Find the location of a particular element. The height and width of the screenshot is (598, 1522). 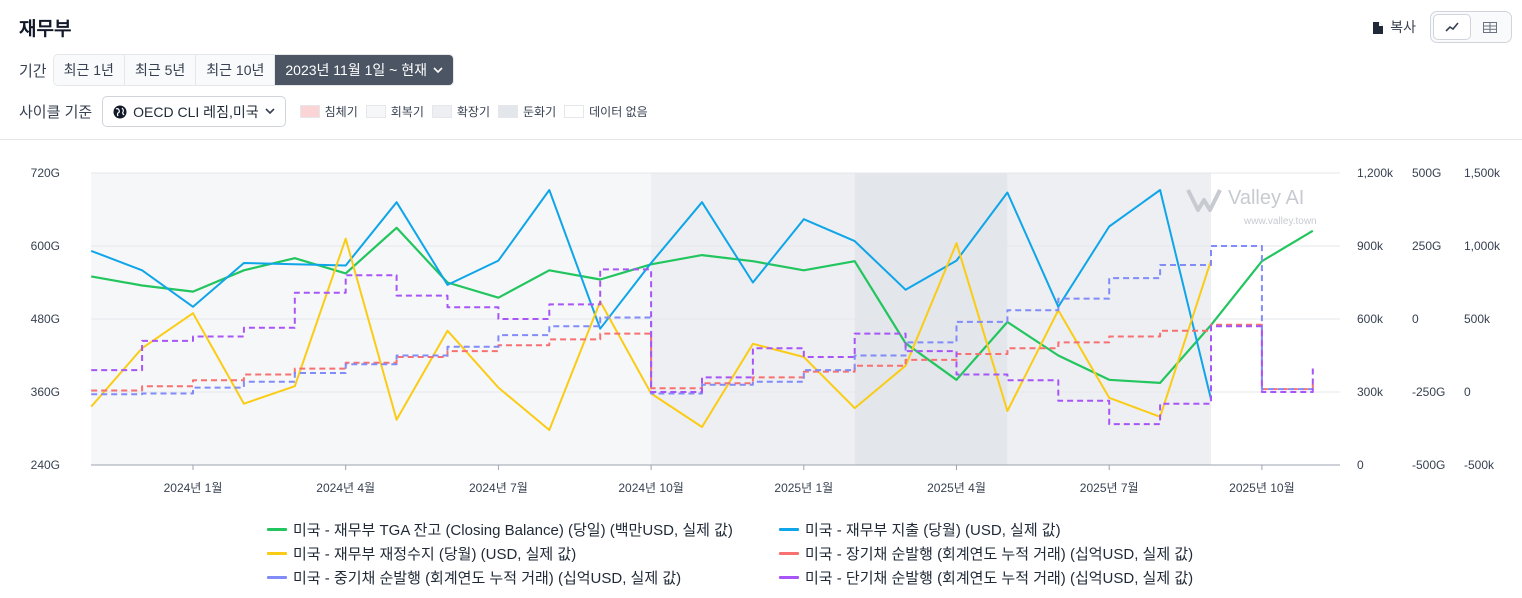

watermark: Valley AI www.valley.town is located at coordinates (1251, 207).